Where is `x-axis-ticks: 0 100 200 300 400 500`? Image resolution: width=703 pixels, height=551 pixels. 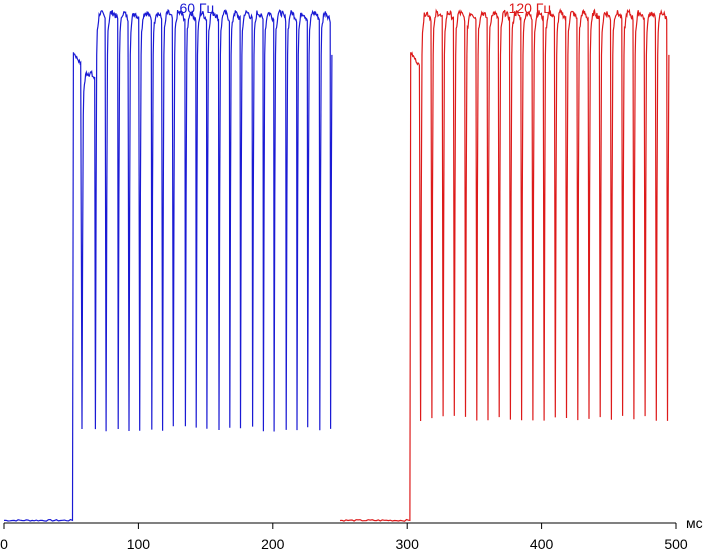
x-axis-ticks: 0 100 200 300 400 500 is located at coordinates (344, 537).